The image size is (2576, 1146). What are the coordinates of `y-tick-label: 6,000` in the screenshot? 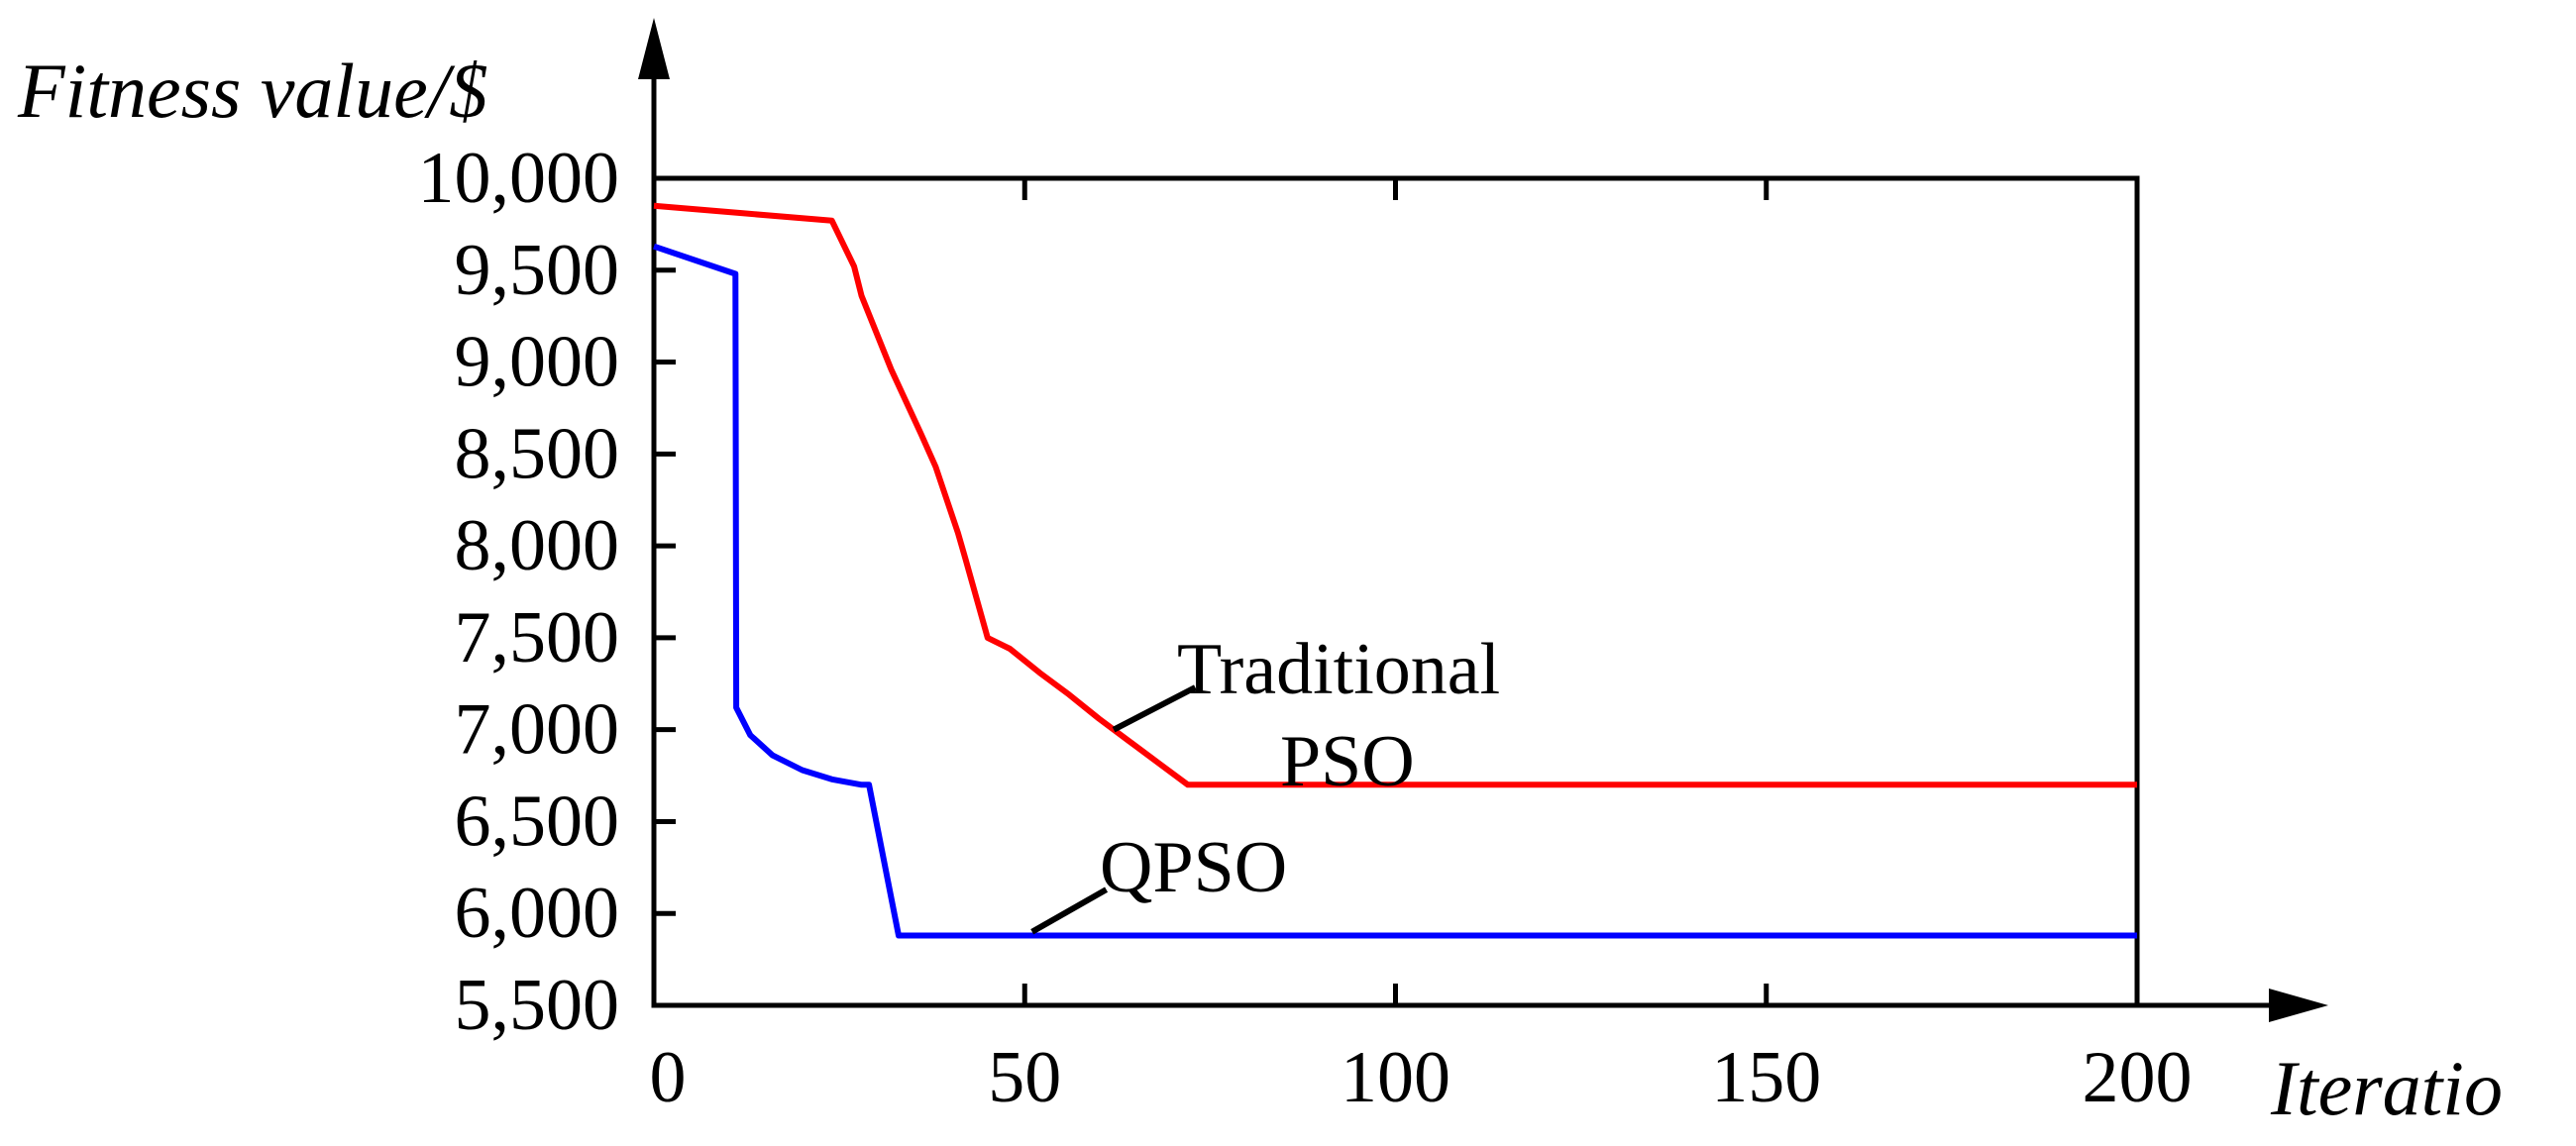 It's located at (537, 913).